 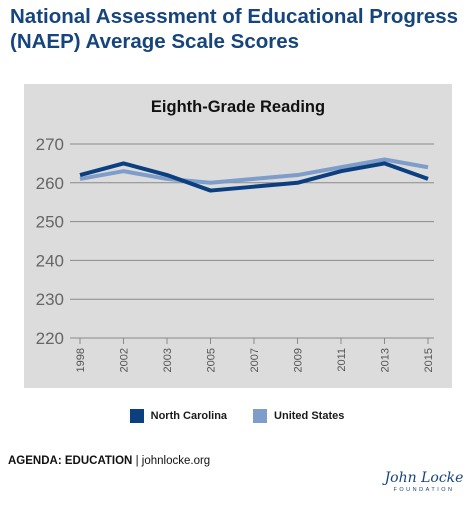 I want to click on y-tick-label: 230, so click(x=50, y=299).